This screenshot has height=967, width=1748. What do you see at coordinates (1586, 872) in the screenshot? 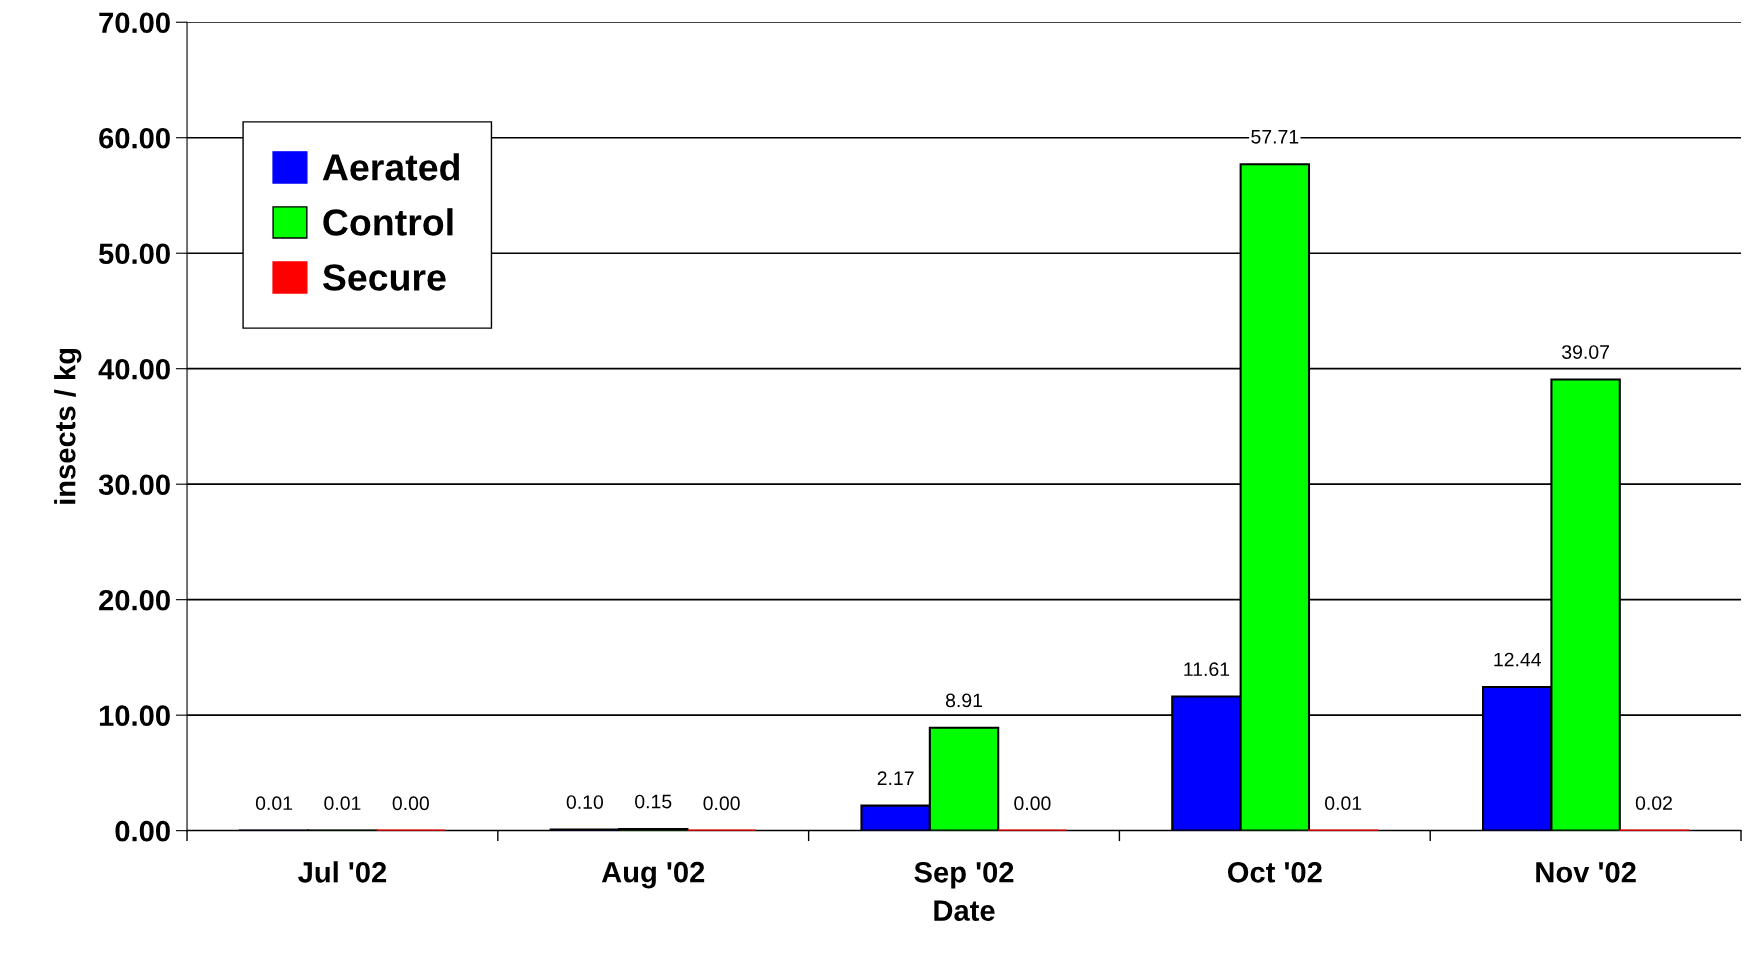
I see `x-tick-label: Nov '02` at bounding box center [1586, 872].